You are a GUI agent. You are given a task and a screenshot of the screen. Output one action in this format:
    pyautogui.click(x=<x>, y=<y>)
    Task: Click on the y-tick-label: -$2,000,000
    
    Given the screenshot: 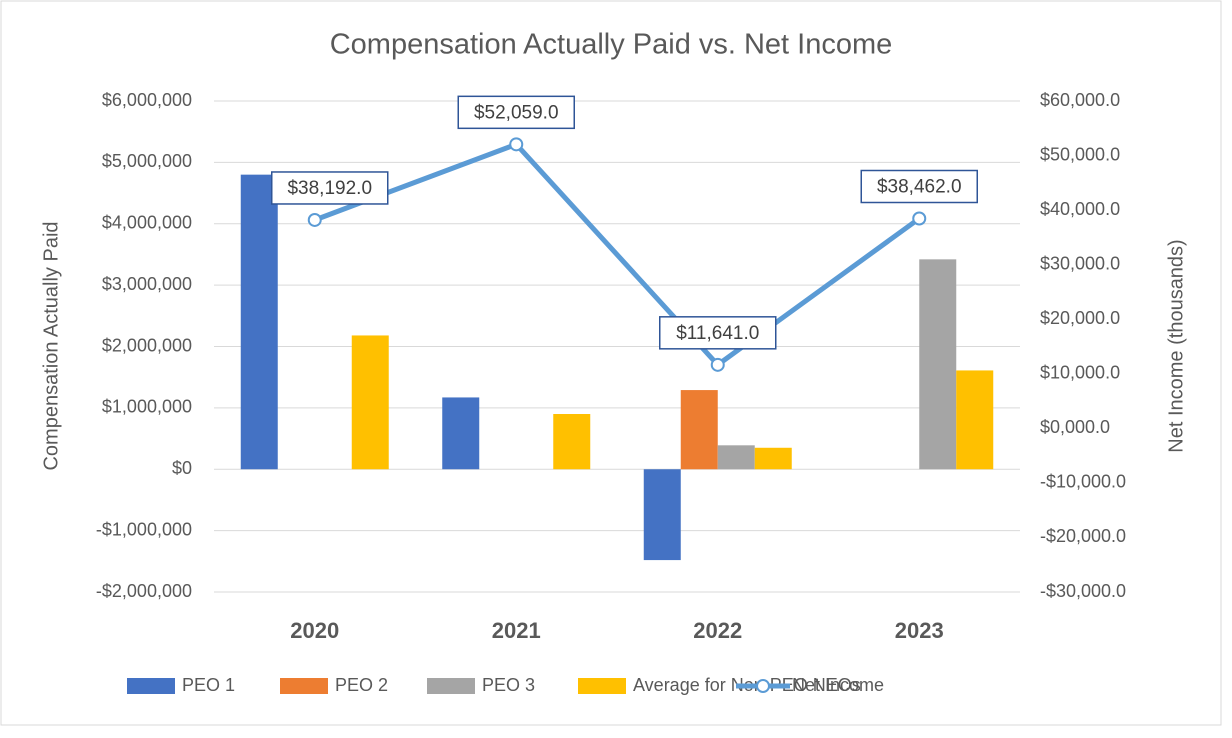 What is the action you would take?
    pyautogui.click(x=144, y=591)
    